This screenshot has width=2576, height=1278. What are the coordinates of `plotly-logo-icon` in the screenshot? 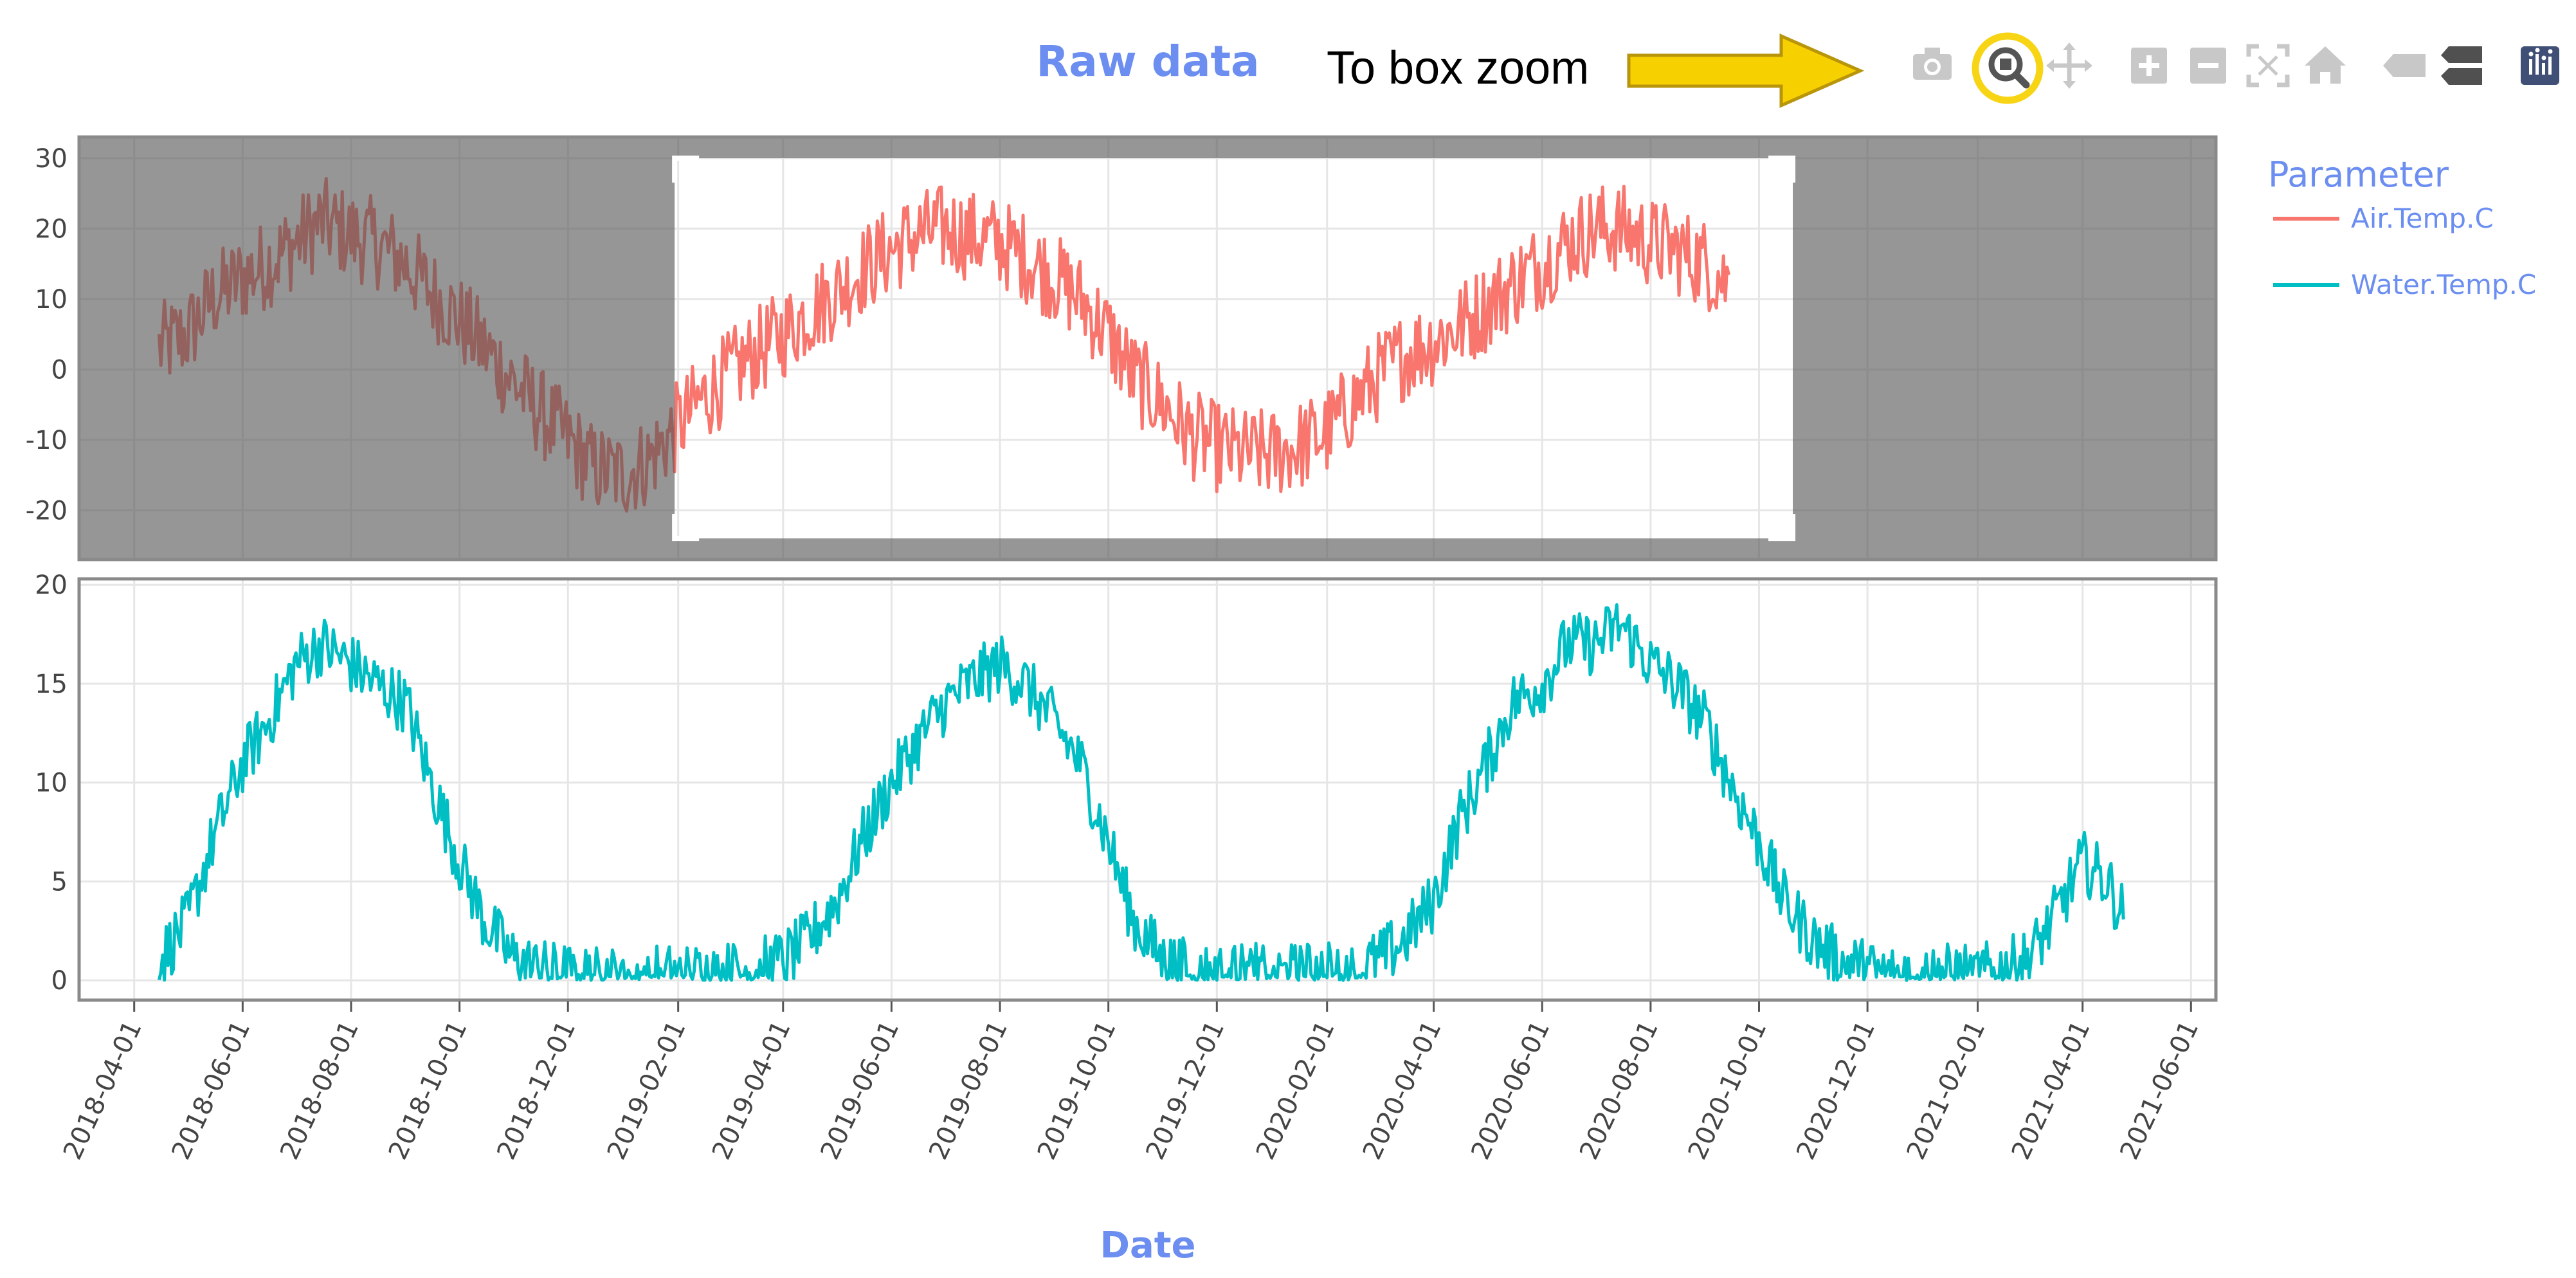 It's located at (2540, 65).